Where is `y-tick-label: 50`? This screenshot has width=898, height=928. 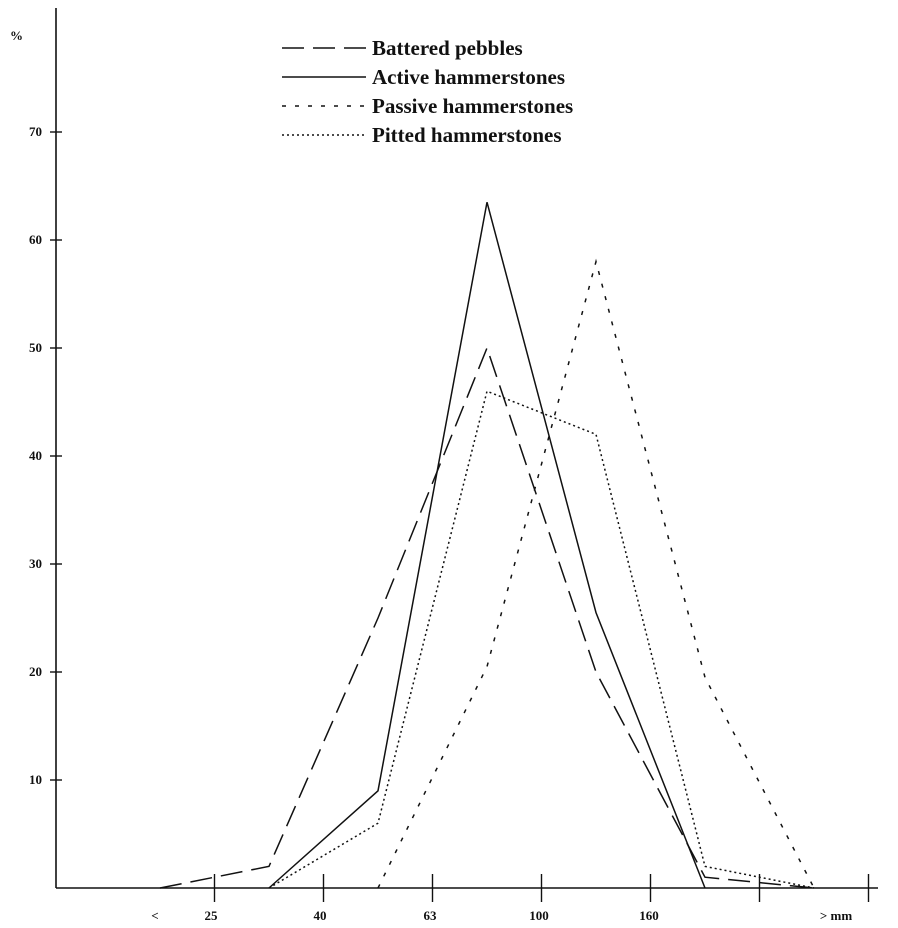 y-tick-label: 50 is located at coordinates (35, 347).